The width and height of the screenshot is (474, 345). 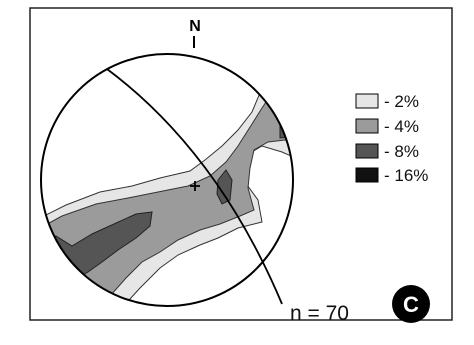 What do you see at coordinates (319, 313) in the screenshot?
I see `sample-count: n = 70` at bounding box center [319, 313].